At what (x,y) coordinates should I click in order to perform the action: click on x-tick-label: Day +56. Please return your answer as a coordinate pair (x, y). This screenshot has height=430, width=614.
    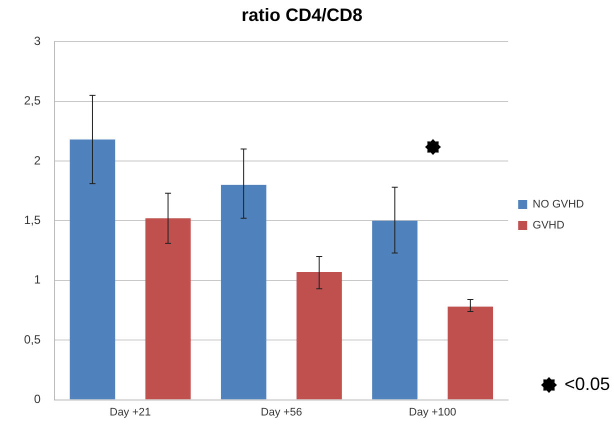
    Looking at the image, I should click on (281, 412).